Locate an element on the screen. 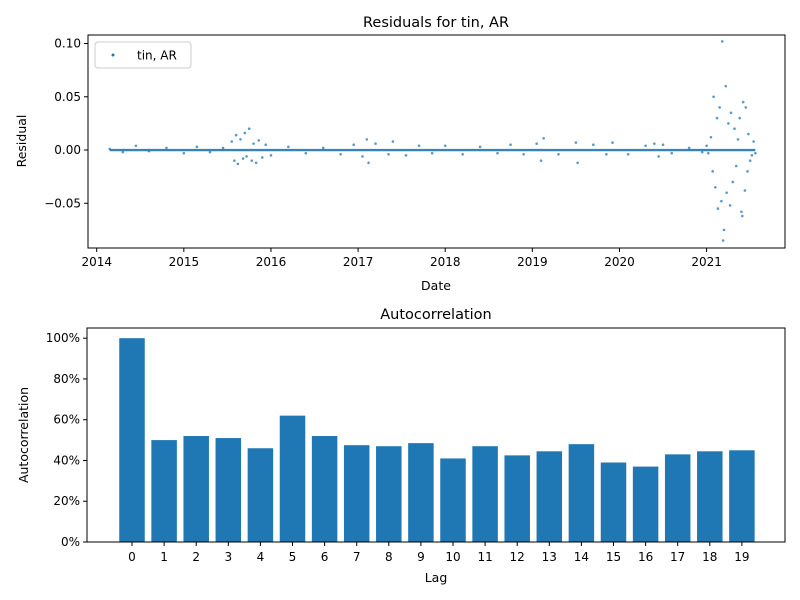  lag-tick-label: 6 is located at coordinates (325, 557).